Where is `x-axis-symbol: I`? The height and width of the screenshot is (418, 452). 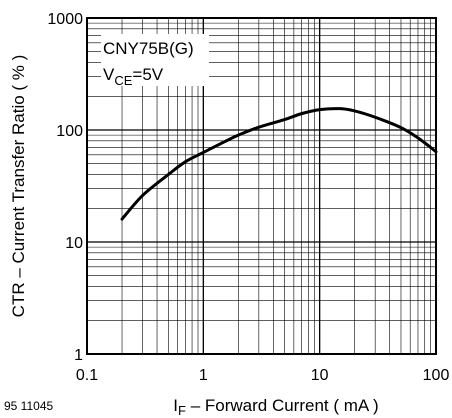
x-axis-symbol: I is located at coordinates (175, 405).